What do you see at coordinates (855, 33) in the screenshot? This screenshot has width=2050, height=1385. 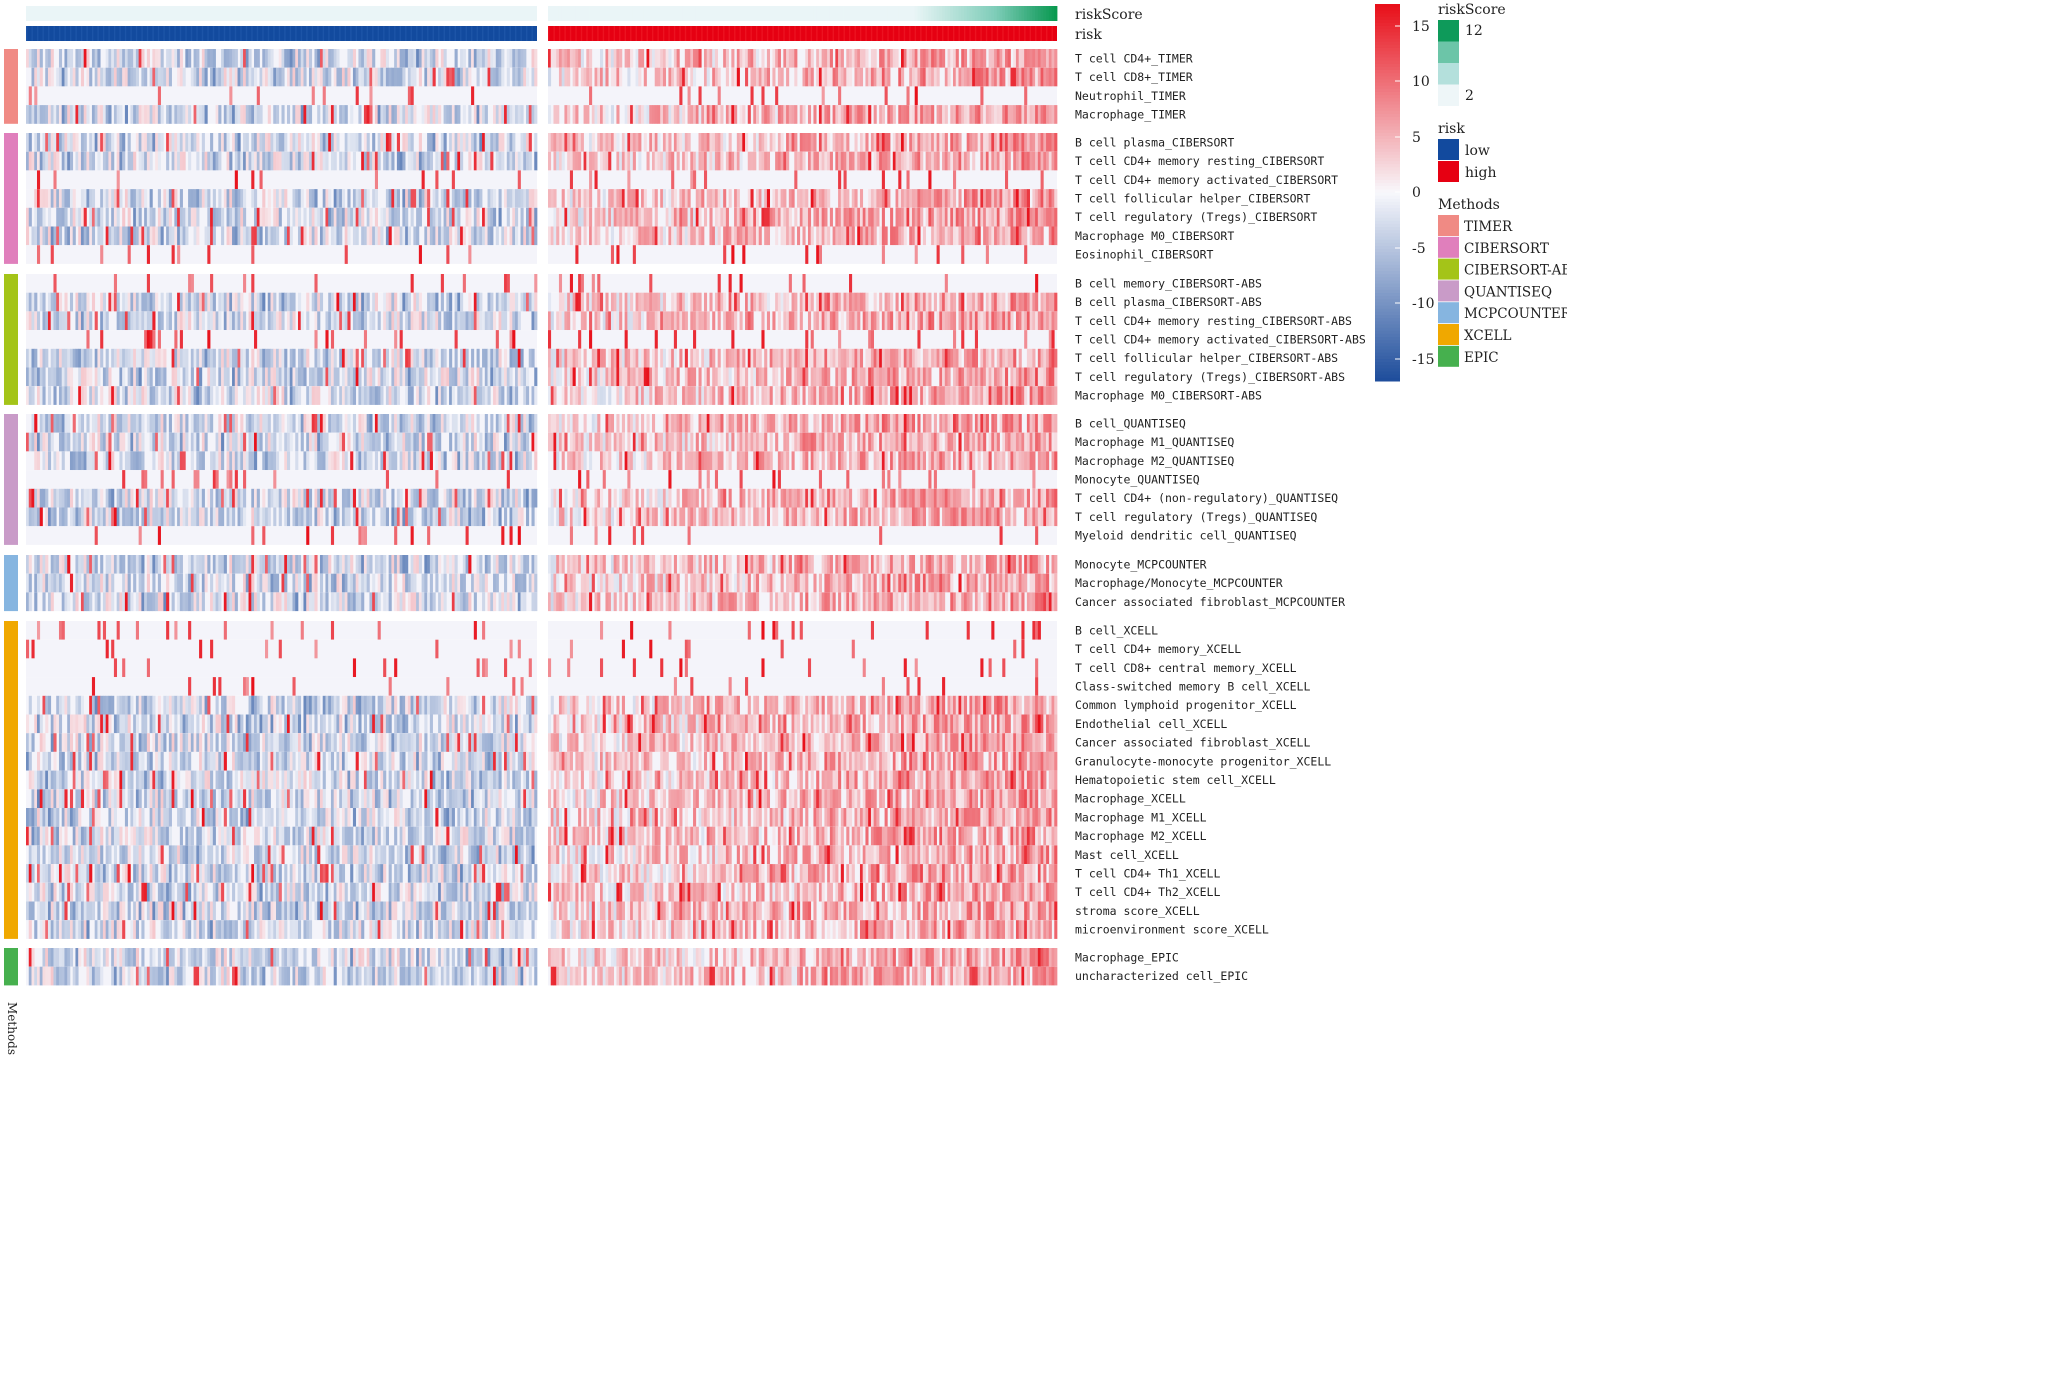 I see `risk-stripe` at bounding box center [855, 33].